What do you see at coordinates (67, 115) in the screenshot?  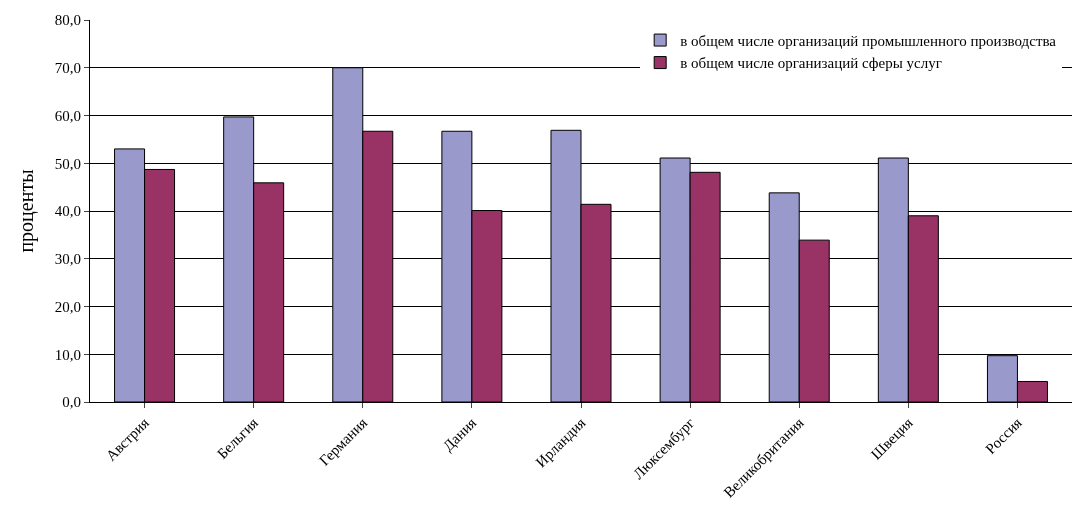 I see `y-tick-label: 60,0` at bounding box center [67, 115].